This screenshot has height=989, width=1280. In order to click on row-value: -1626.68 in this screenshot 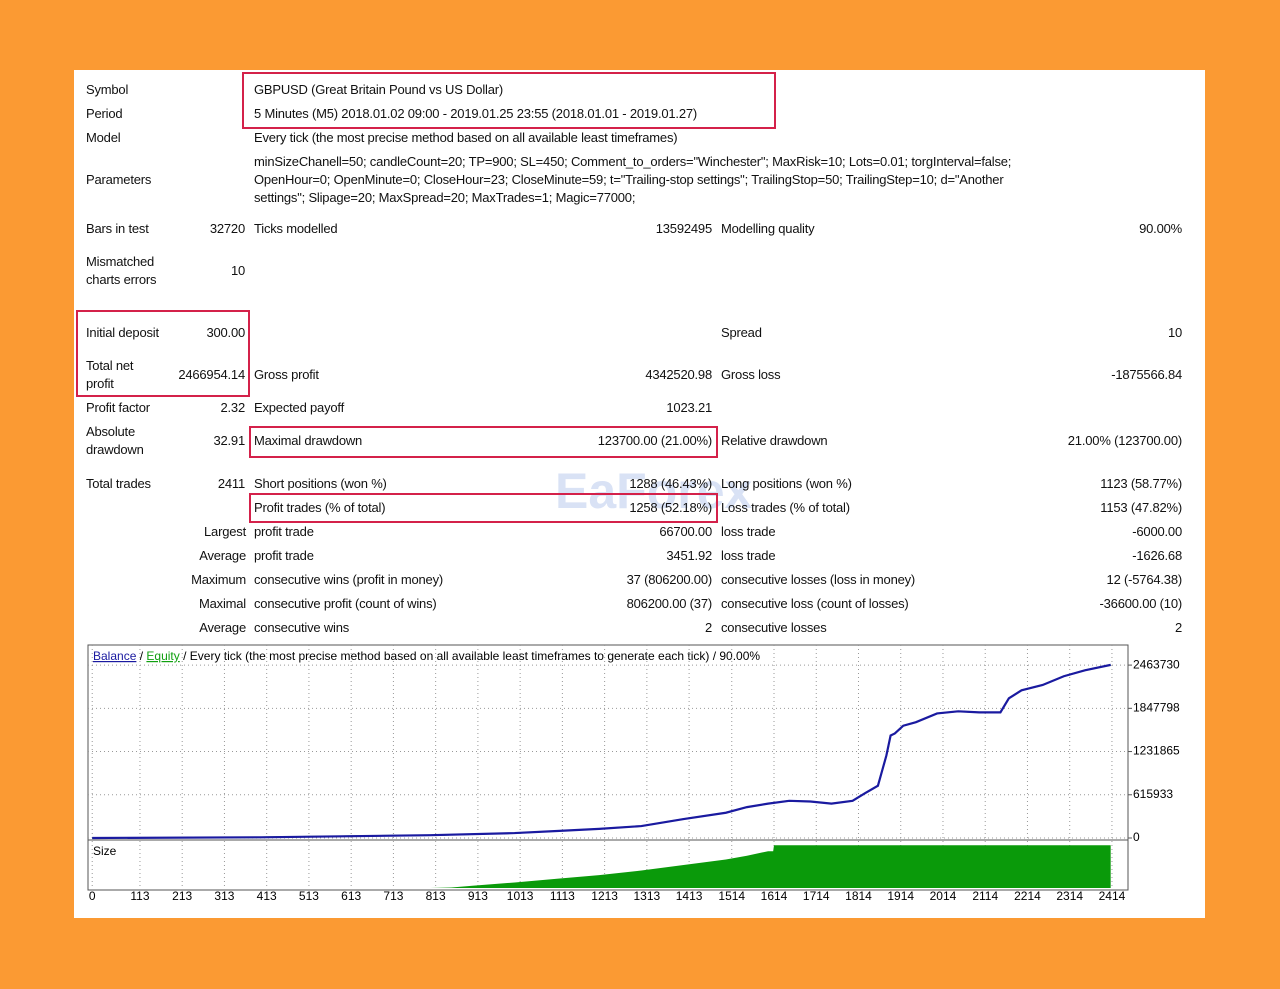, I will do `click(1157, 555)`.